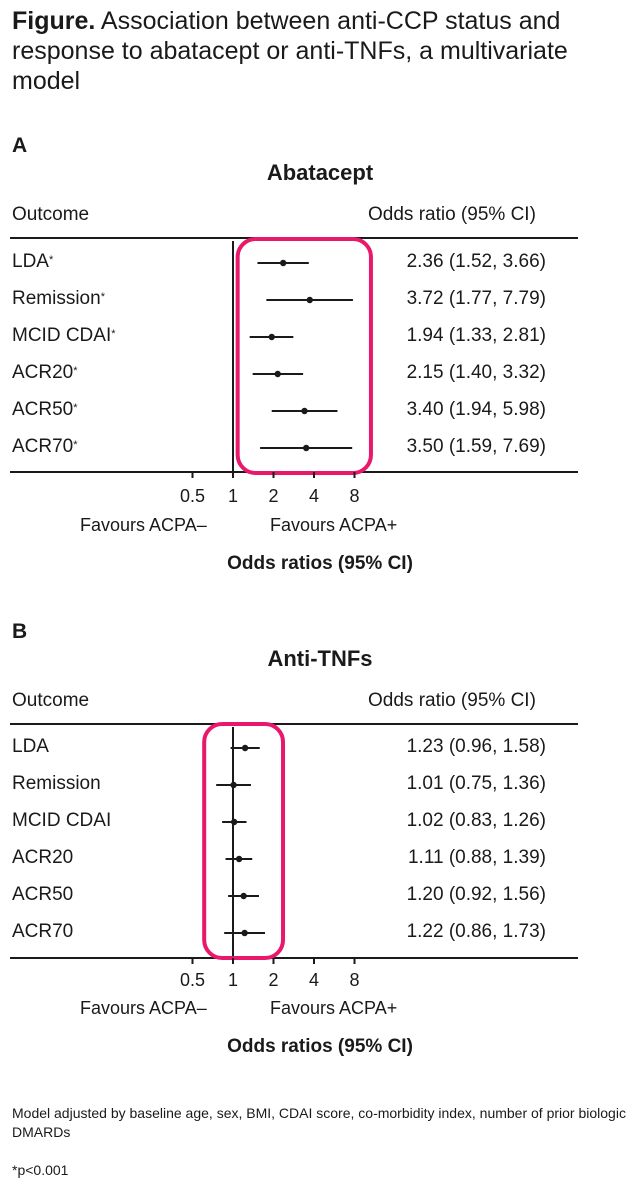  What do you see at coordinates (476, 298) in the screenshot?
I see `odds-ratio-value: 3.72 (1.77, 7.79)` at bounding box center [476, 298].